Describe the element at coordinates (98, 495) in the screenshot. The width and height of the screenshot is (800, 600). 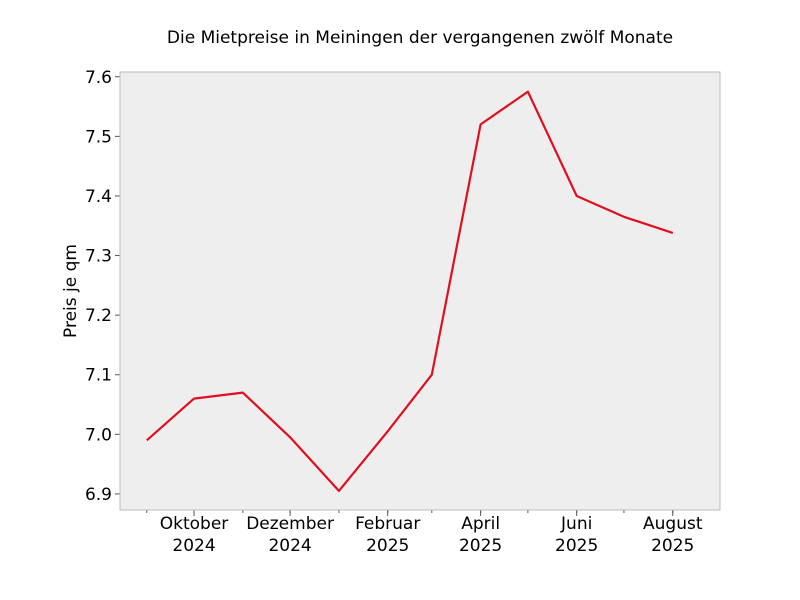
I see `y-tick-label: 6.9` at that location.